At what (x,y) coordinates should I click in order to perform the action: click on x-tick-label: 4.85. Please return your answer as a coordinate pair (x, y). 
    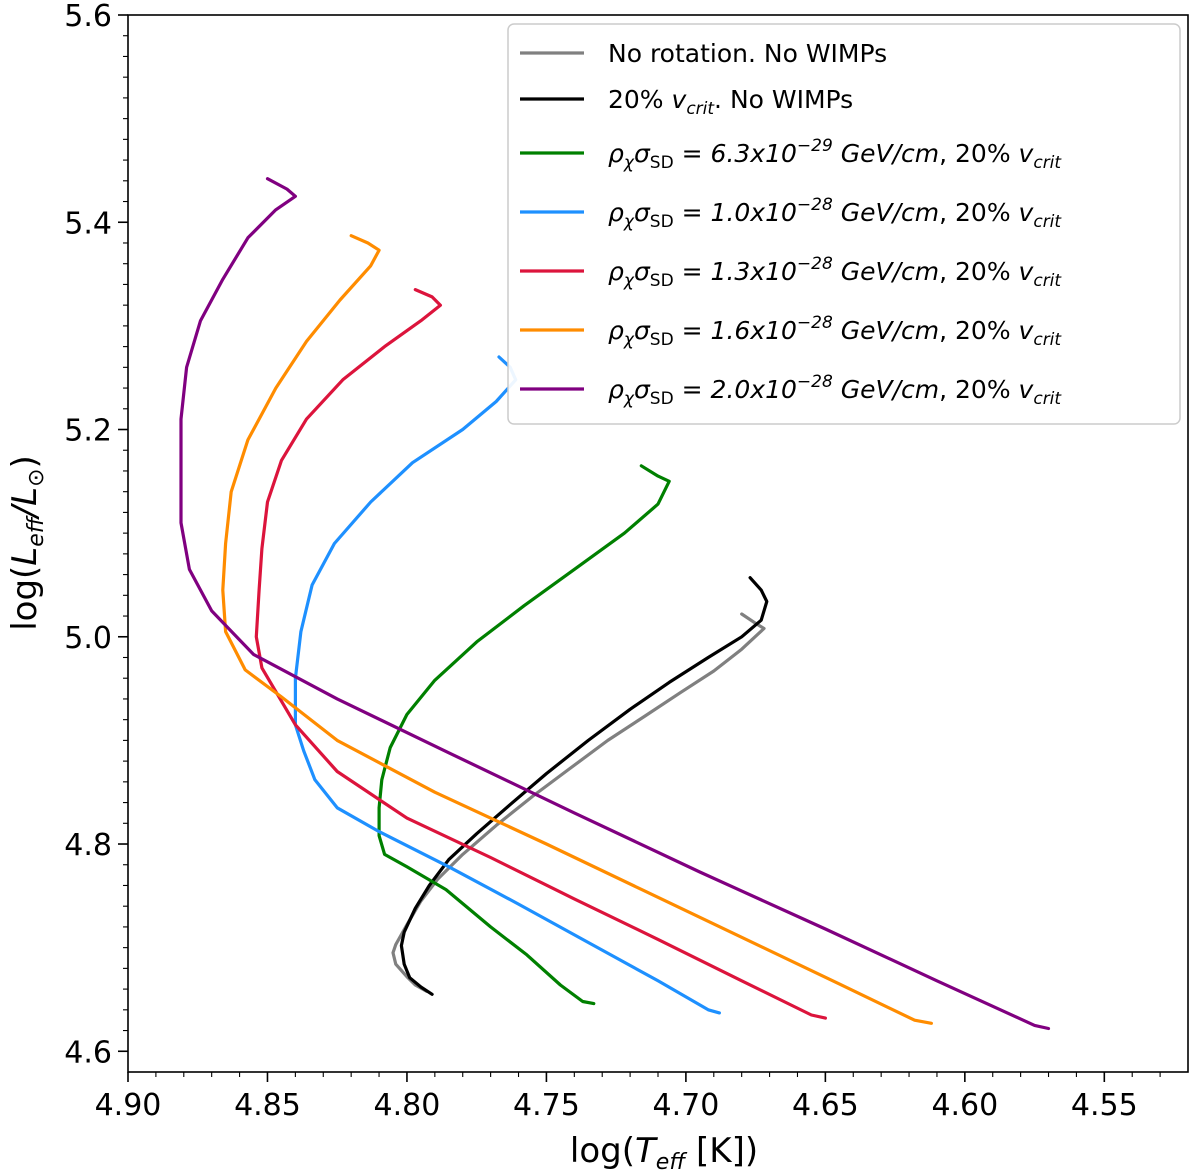
    Looking at the image, I should click on (267, 1105).